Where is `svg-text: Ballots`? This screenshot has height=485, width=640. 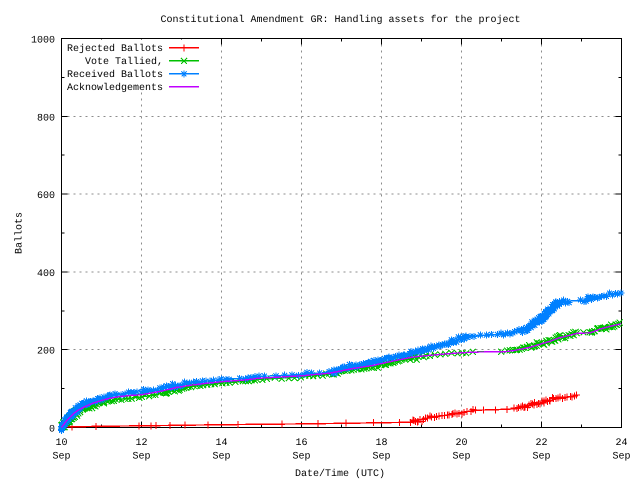 svg-text: Ballots is located at coordinates (20, 233).